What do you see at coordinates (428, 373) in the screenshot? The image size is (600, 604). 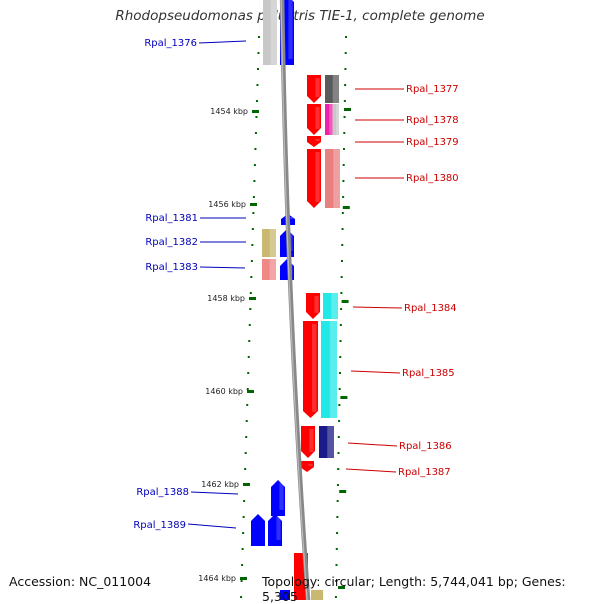 I see `gene-label-rpal-1385: Rpal_1385` at bounding box center [428, 373].